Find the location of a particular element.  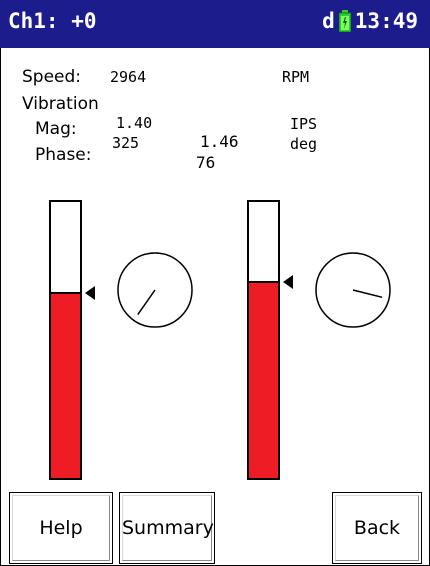

speed-value: 2964 is located at coordinates (128, 77).